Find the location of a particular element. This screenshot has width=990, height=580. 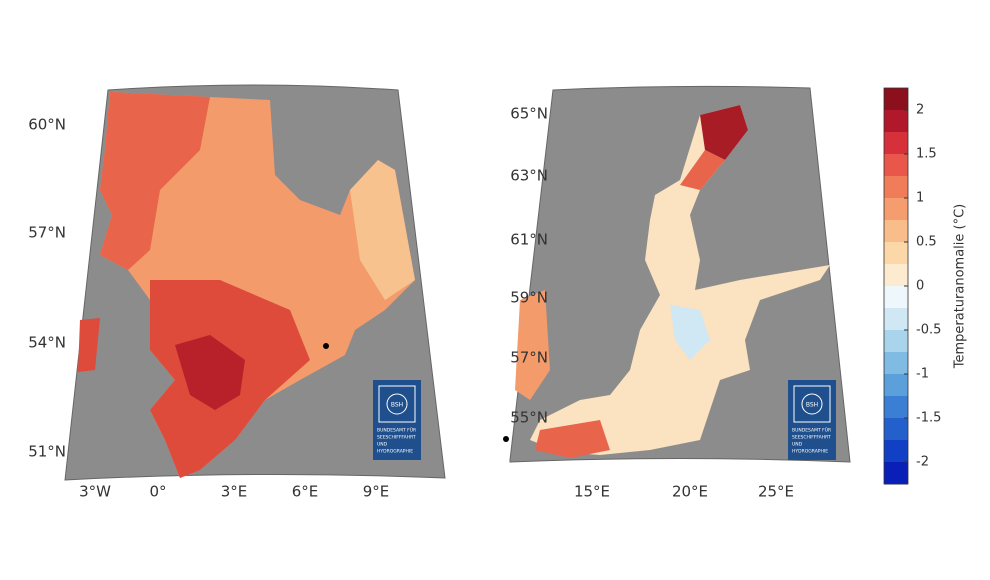

colorbar-tick-label: -1 is located at coordinates (922, 374).